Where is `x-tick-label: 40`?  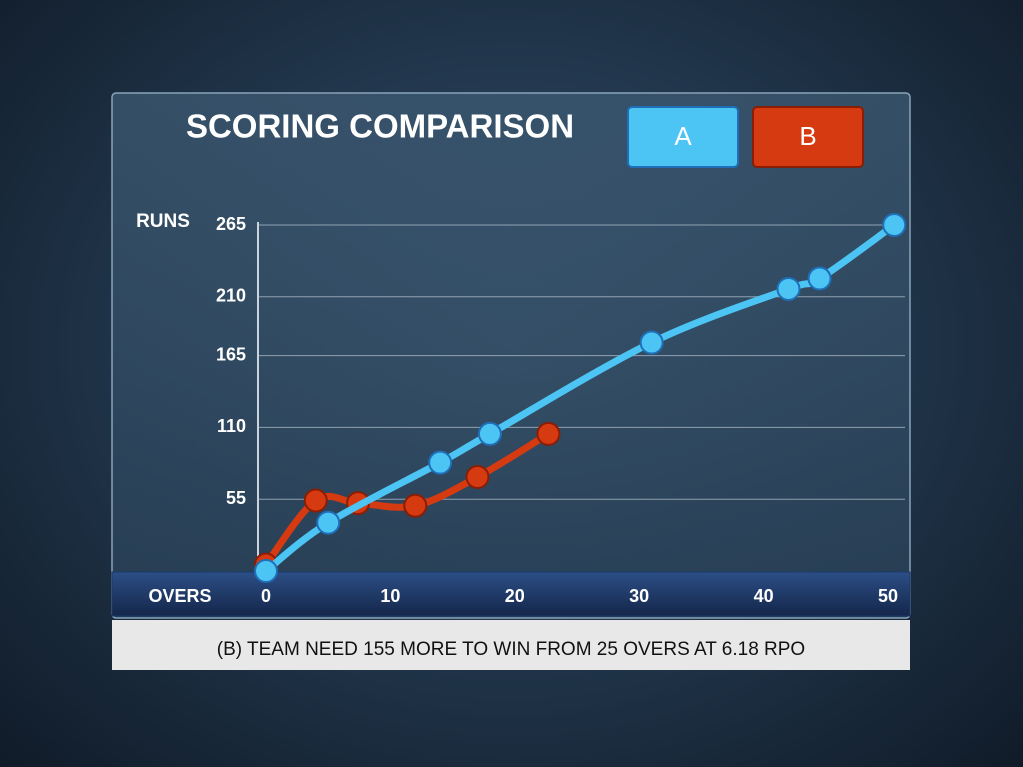 x-tick-label: 40 is located at coordinates (764, 596).